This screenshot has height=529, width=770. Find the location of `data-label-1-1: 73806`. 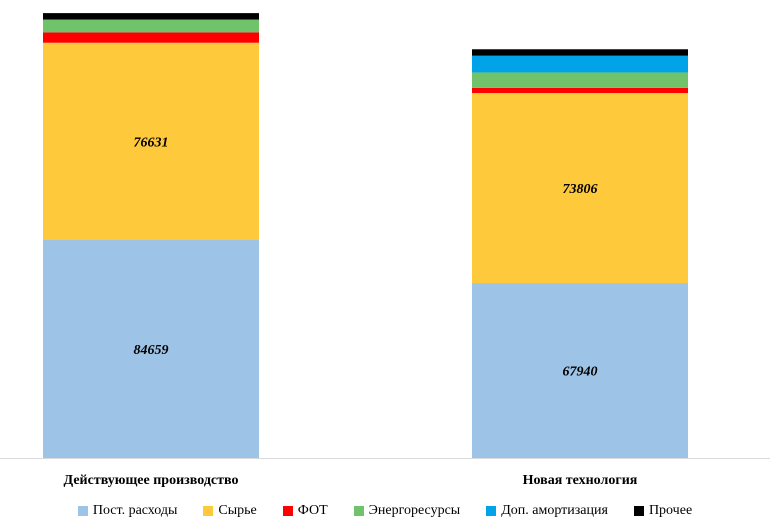

data-label-1-1: 73806 is located at coordinates (580, 189).